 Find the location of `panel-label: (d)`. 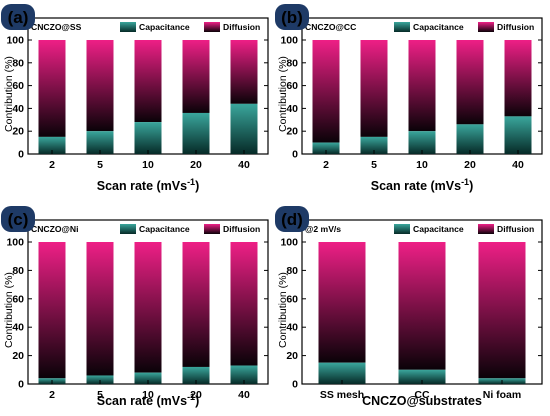

panel-label: (d) is located at coordinates (292, 219).